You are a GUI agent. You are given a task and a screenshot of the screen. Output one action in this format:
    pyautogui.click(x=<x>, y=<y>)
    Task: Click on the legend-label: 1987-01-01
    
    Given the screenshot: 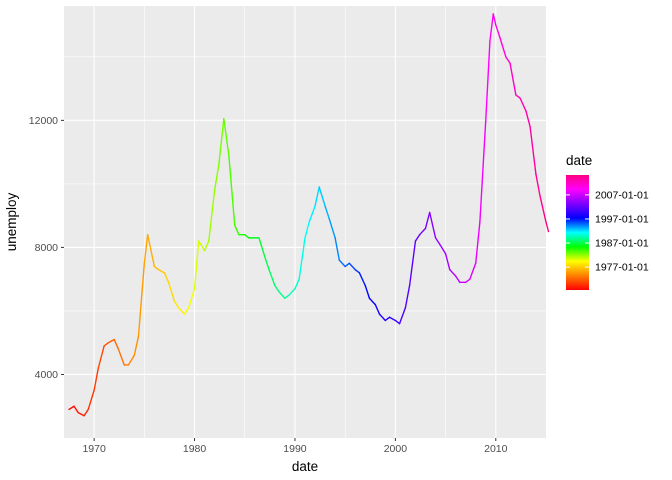 What is the action you would take?
    pyautogui.click(x=622, y=244)
    